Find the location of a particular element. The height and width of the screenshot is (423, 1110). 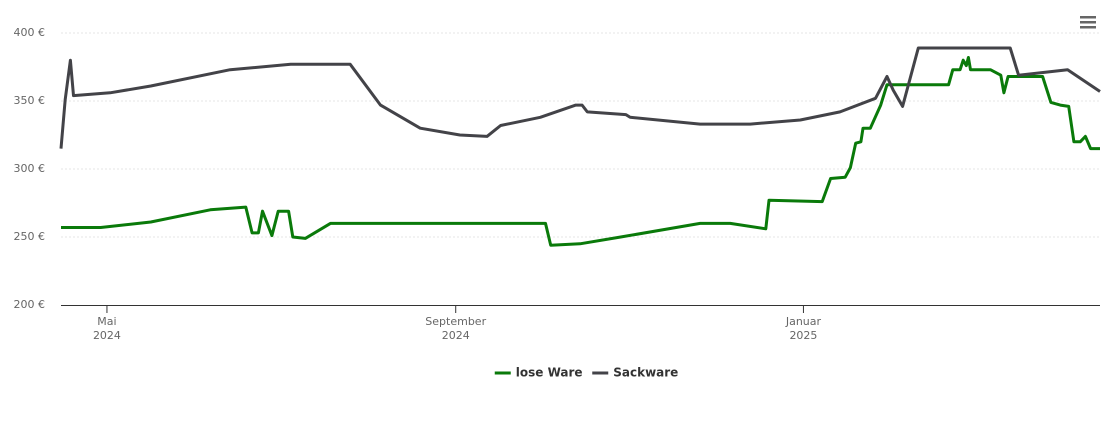

x-tick-label: Mai is located at coordinates (106, 321).